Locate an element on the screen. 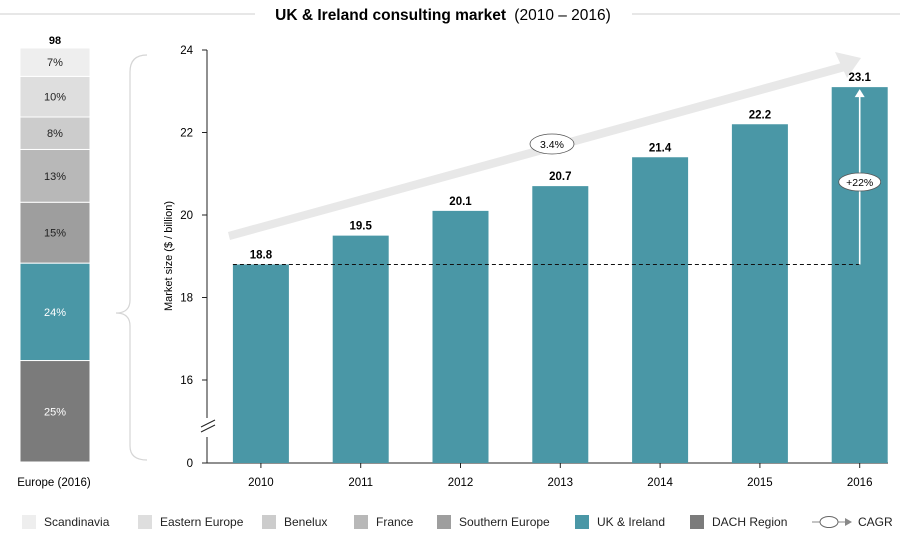 The height and width of the screenshot is (542, 900). stack-label-dach-region: 25% is located at coordinates (55, 412).